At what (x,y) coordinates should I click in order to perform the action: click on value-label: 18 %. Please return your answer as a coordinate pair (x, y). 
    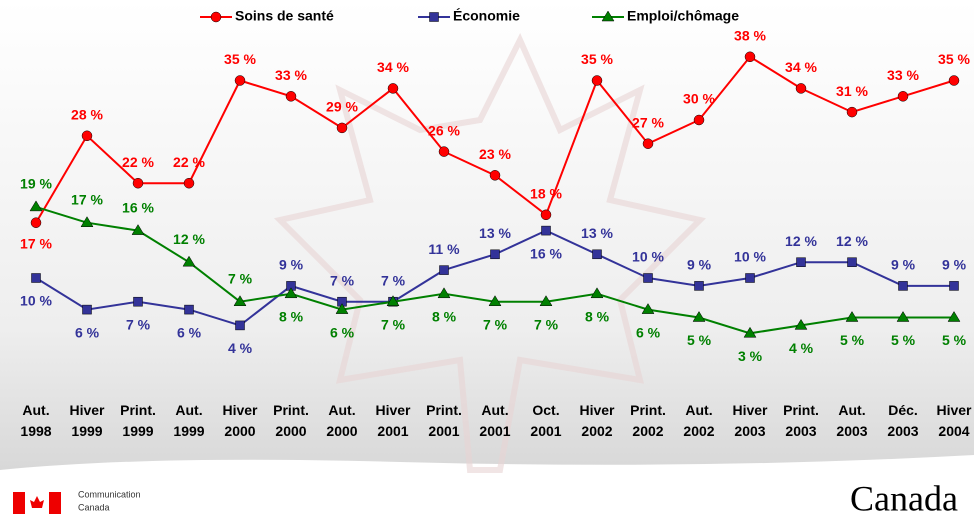
    Looking at the image, I should click on (546, 194).